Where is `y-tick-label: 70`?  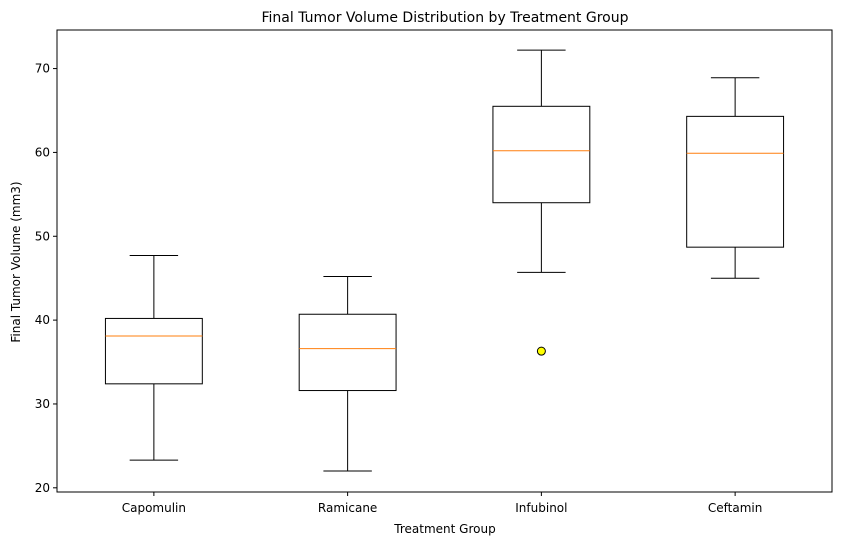
y-tick-label: 70 is located at coordinates (42, 69).